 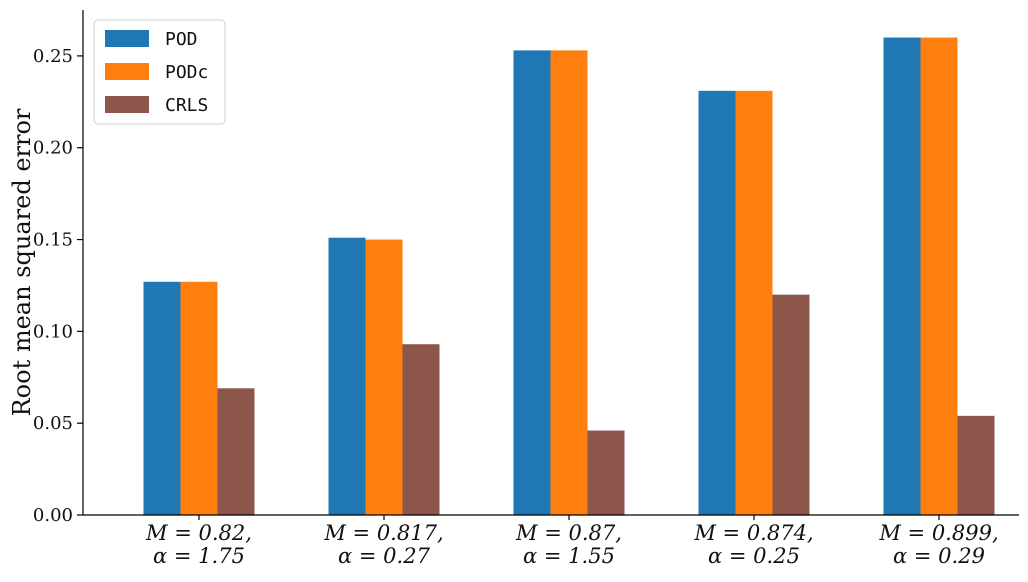 What do you see at coordinates (159, 72) in the screenshot?
I see `legend: POD PODc CRLS` at bounding box center [159, 72].